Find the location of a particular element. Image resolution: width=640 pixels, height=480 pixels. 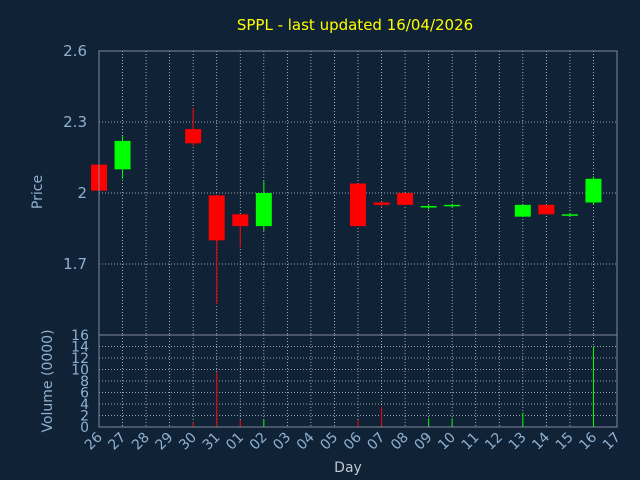

price-tick-label: 1.7 is located at coordinates (75, 264).